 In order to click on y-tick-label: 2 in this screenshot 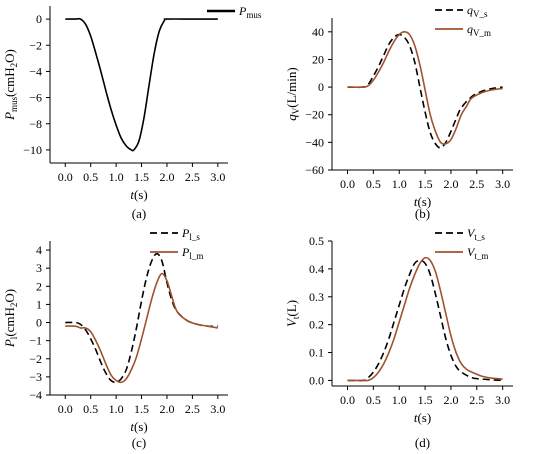, I will do `click(39, 286)`.